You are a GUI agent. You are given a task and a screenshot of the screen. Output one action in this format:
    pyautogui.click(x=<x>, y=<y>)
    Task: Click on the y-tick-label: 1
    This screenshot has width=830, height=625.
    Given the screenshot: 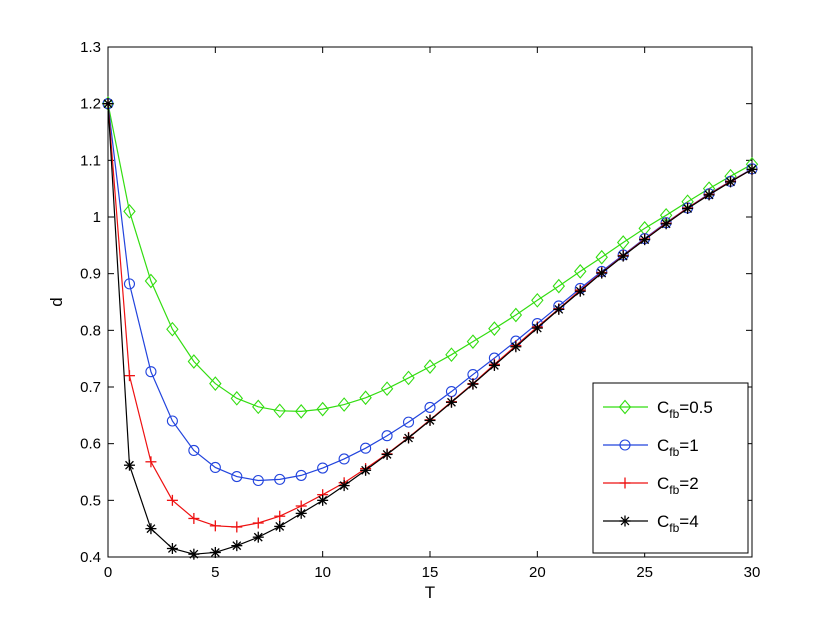 What is the action you would take?
    pyautogui.click(x=97, y=217)
    